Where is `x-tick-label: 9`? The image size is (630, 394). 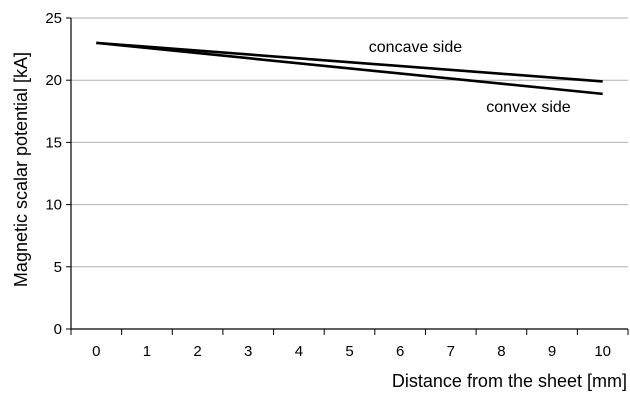
x-tick-label: 9 is located at coordinates (552, 351).